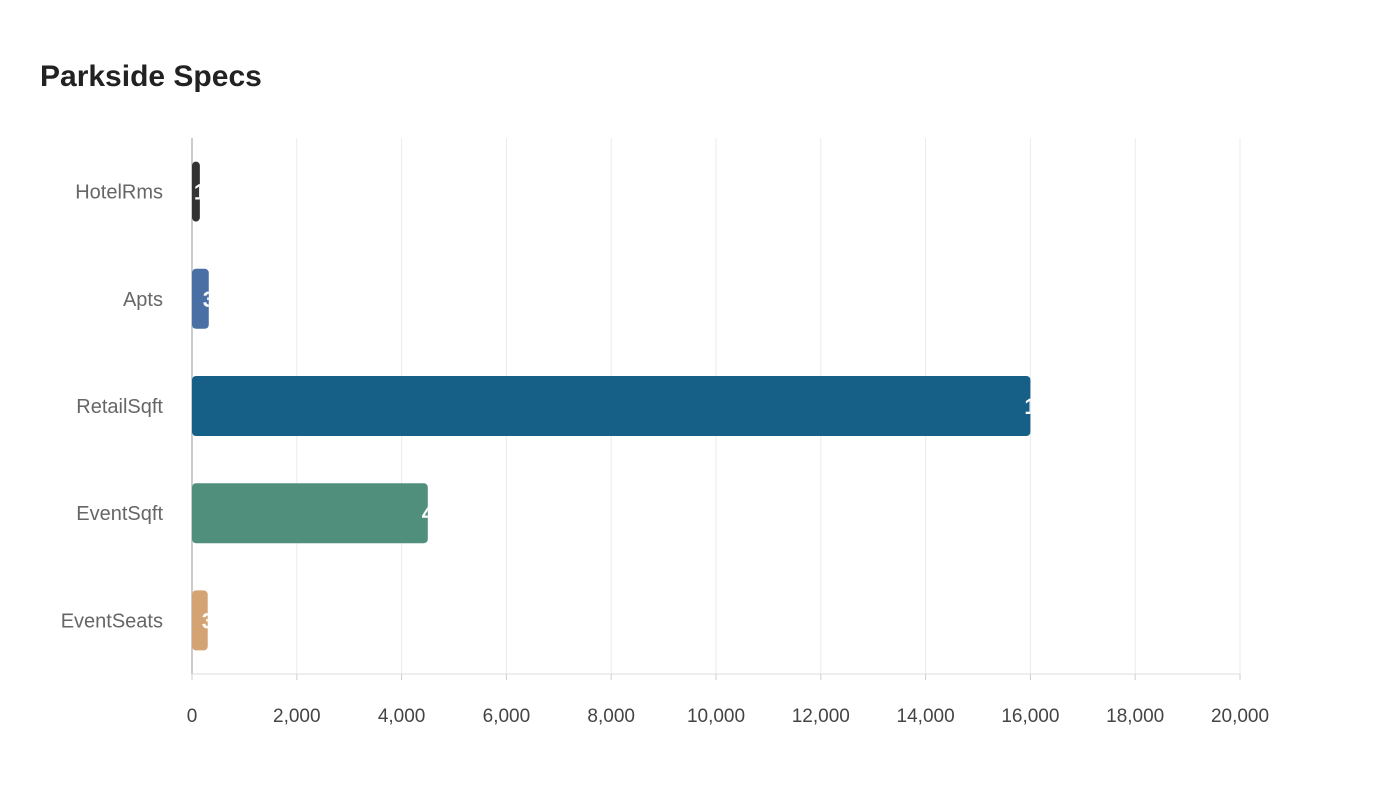 The height and width of the screenshot is (800, 1400). What do you see at coordinates (200, 298) in the screenshot?
I see `bar-apts` at bounding box center [200, 298].